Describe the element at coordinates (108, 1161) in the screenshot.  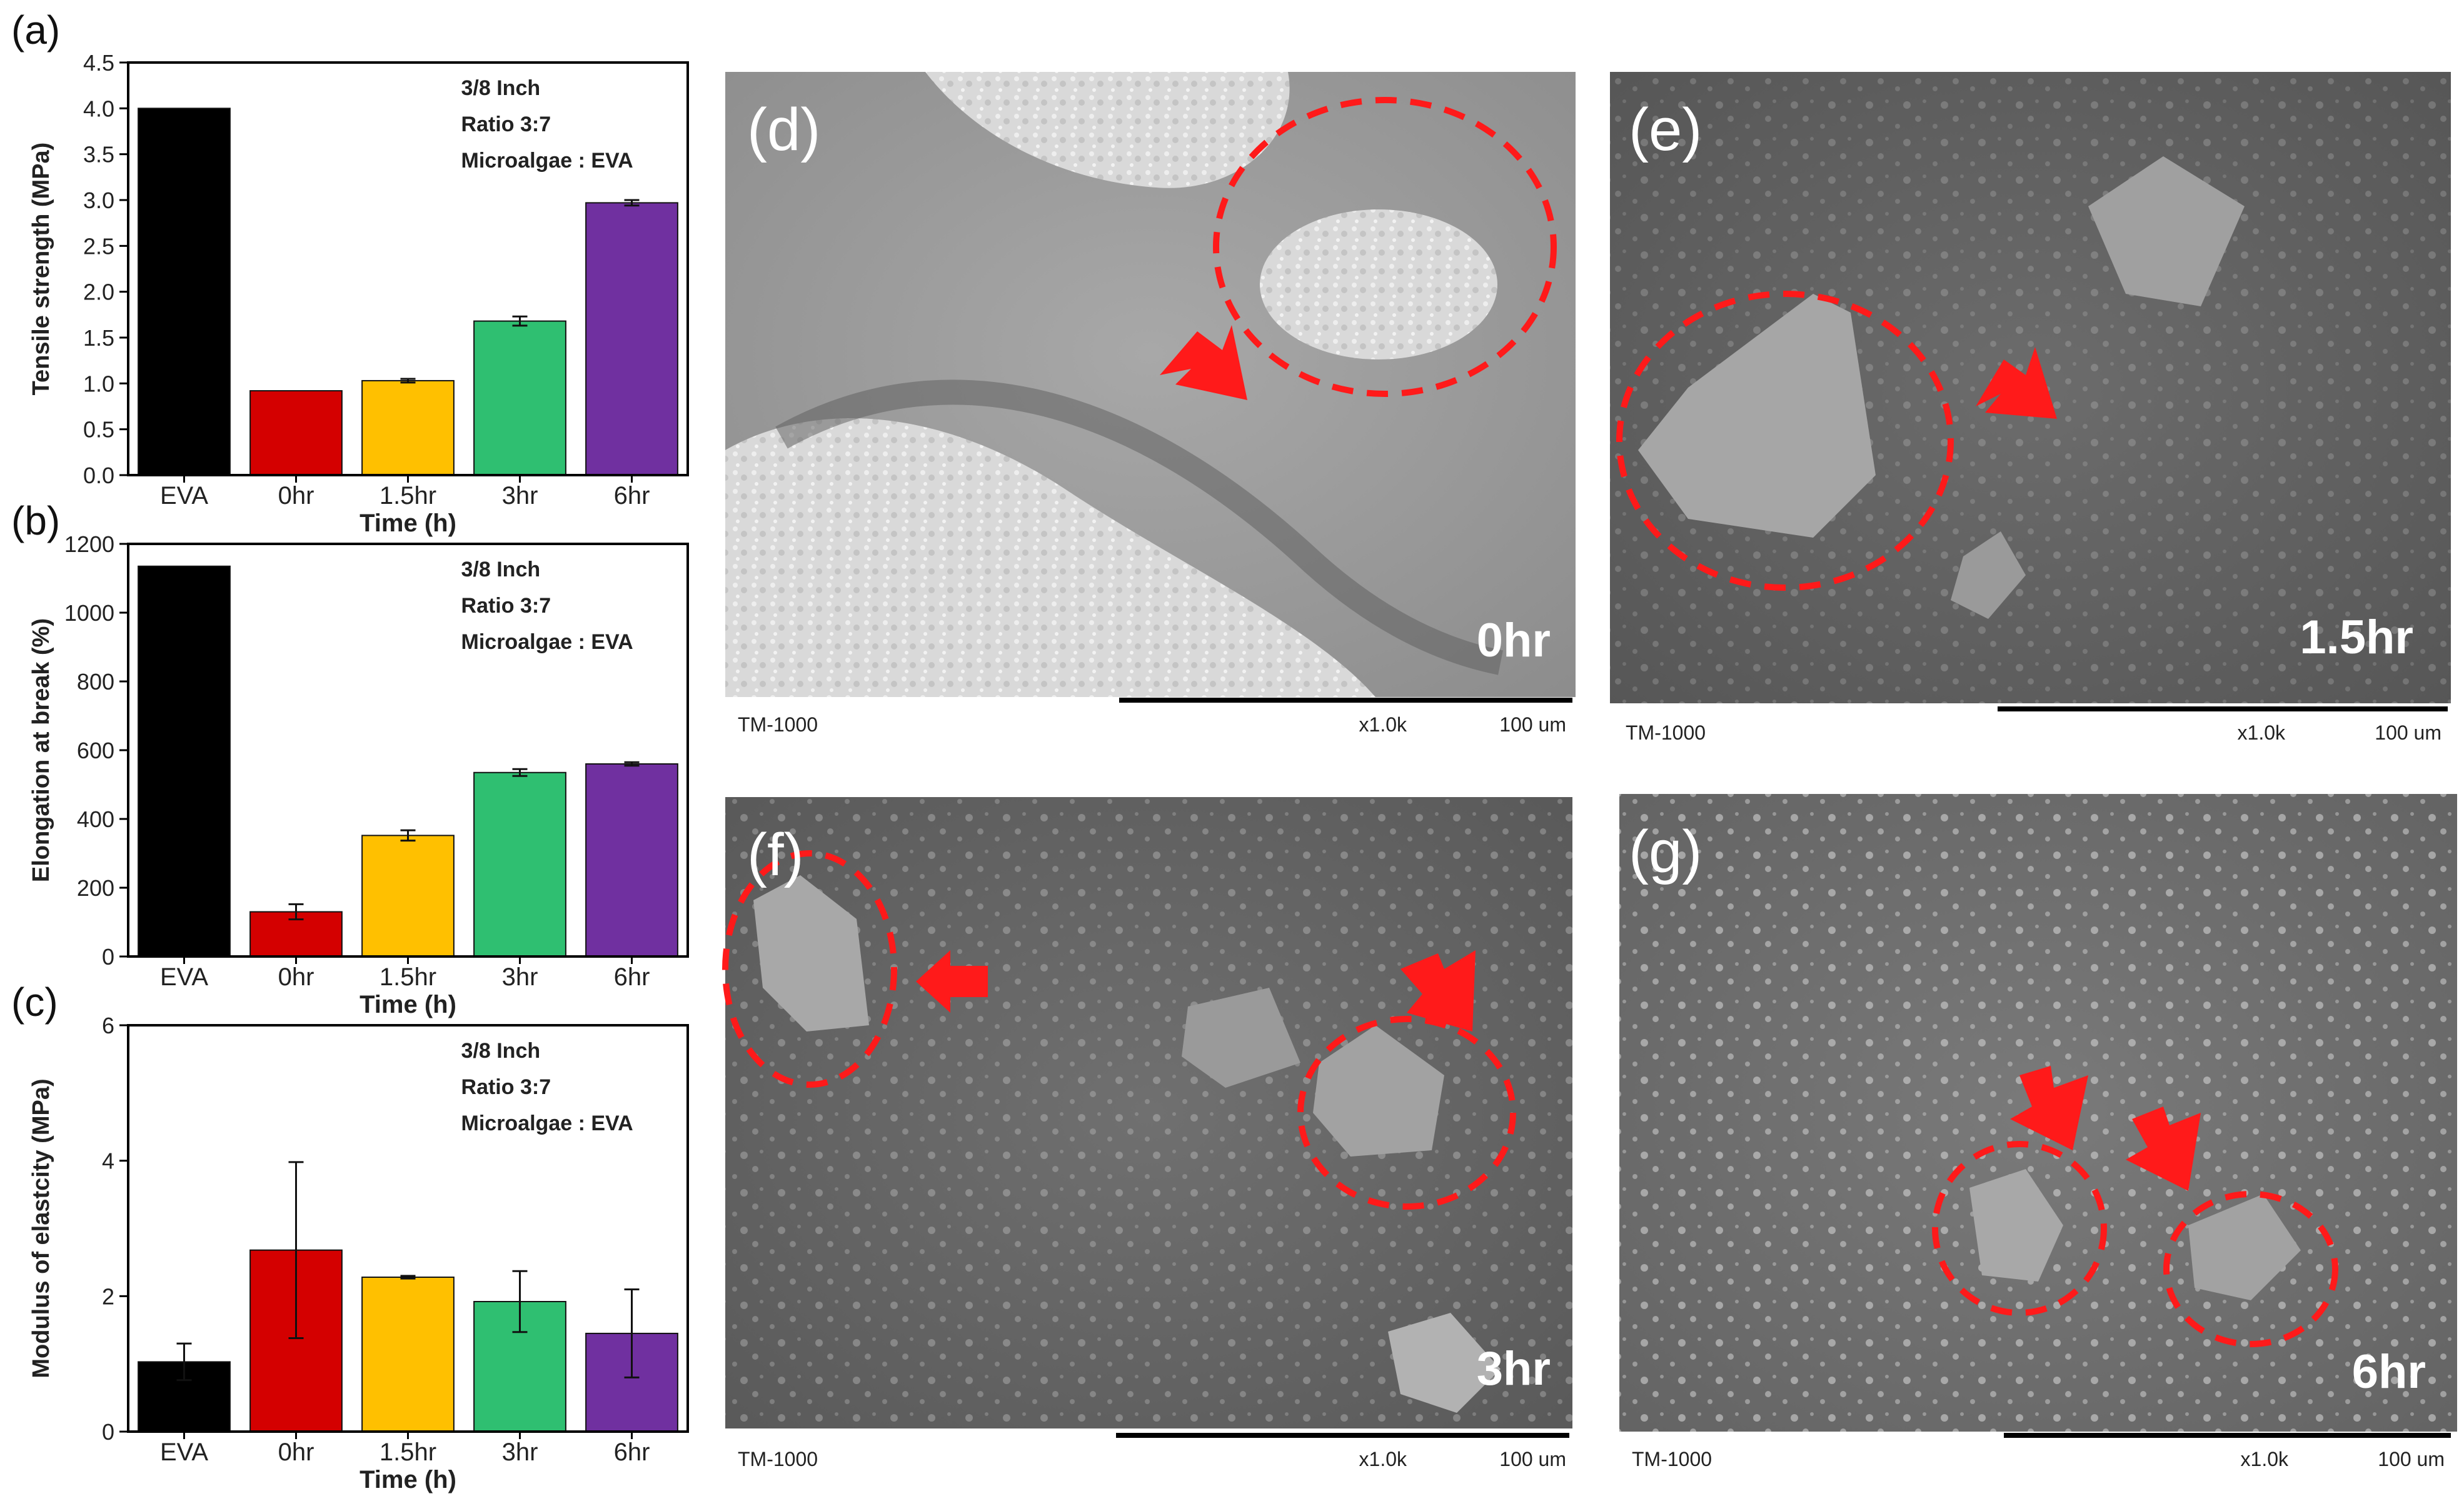
I see `y-tick-label: 4` at that location.